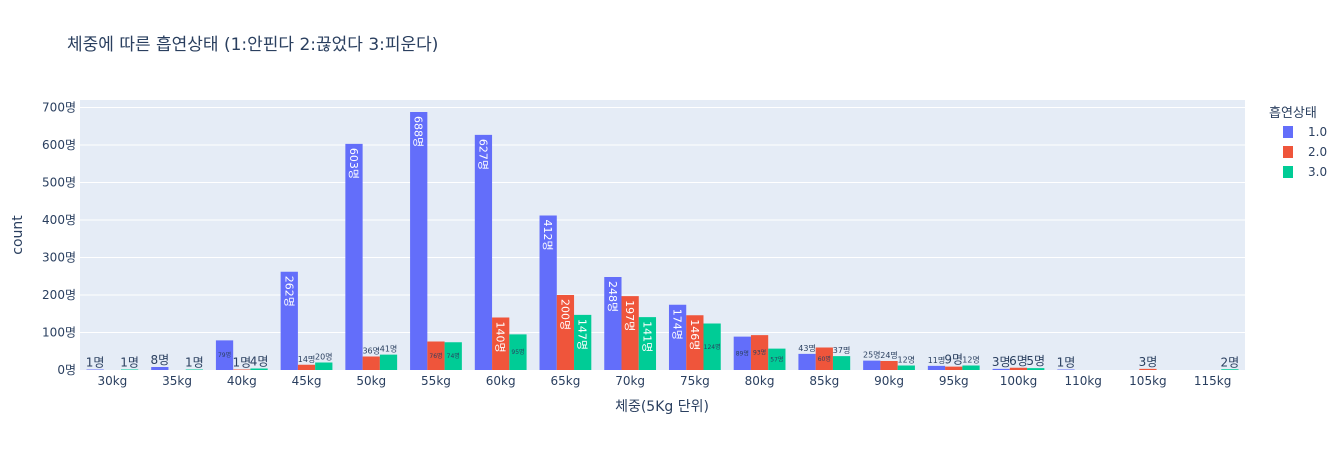 This screenshot has height=450, width=1344. Describe the element at coordinates (59, 145) in the screenshot. I see `y-tick-label: 600명` at that location.